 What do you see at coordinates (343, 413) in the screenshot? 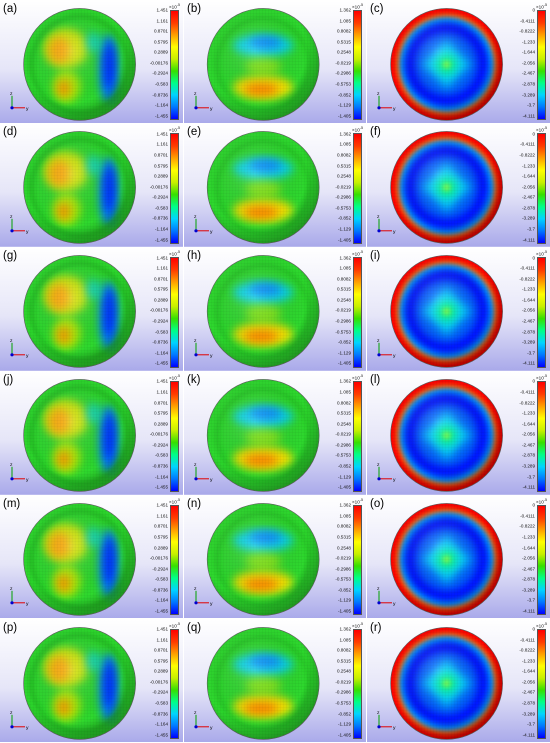
I see `colorbar-tick-label: 0.5315` at bounding box center [343, 413].